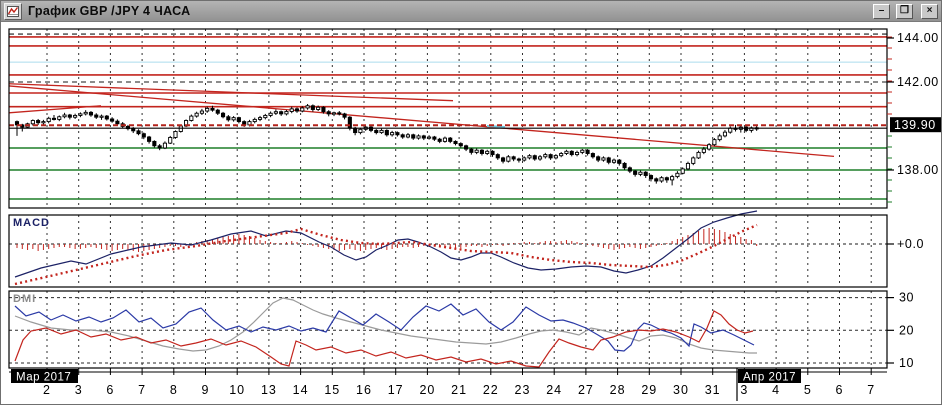 Image resolution: width=942 pixels, height=405 pixels. What do you see at coordinates (915, 125) in the screenshot?
I see `current-price-badge` at bounding box center [915, 125].